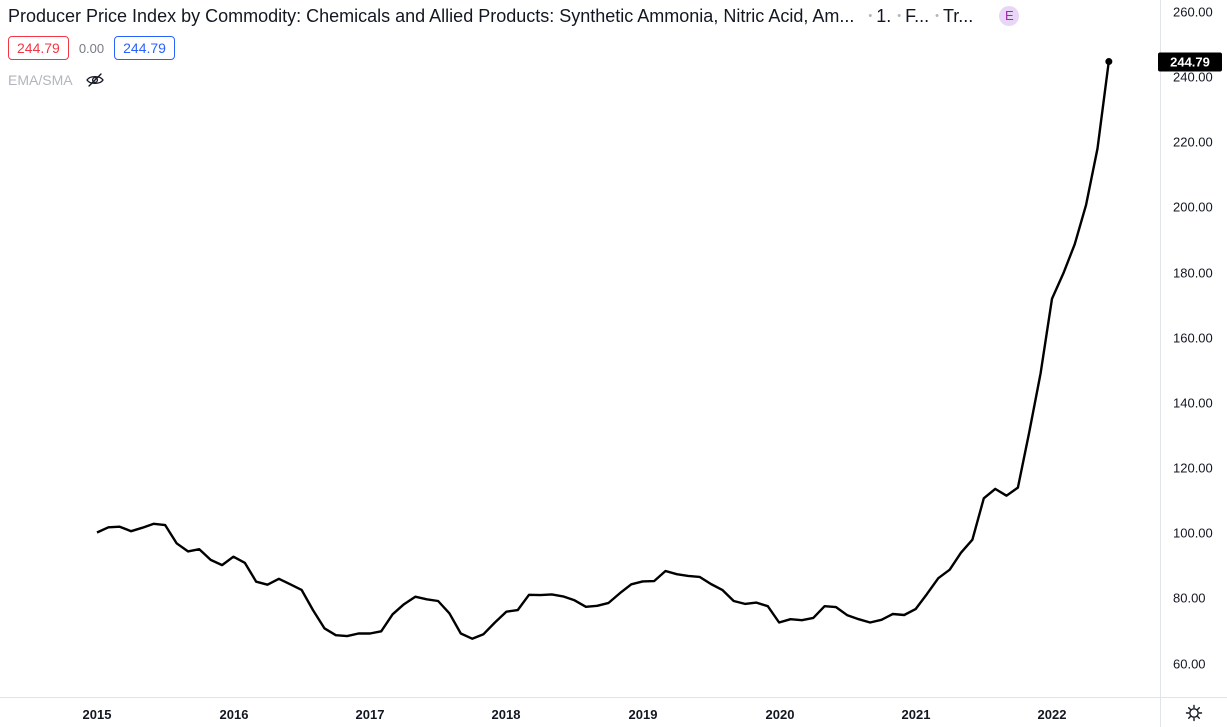 This screenshot has width=1227, height=727. What do you see at coordinates (884, 15) in the screenshot?
I see `interval-label: 1.` at bounding box center [884, 15].